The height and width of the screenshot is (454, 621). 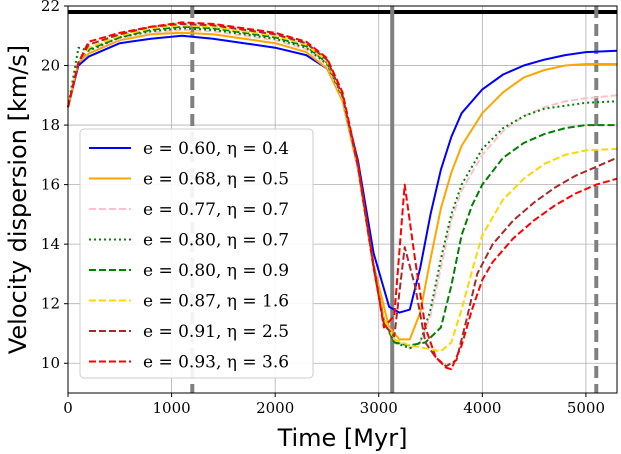 What do you see at coordinates (216, 271) in the screenshot?
I see `legend-label-5: e = 0.80, η = 0.9` at bounding box center [216, 271].